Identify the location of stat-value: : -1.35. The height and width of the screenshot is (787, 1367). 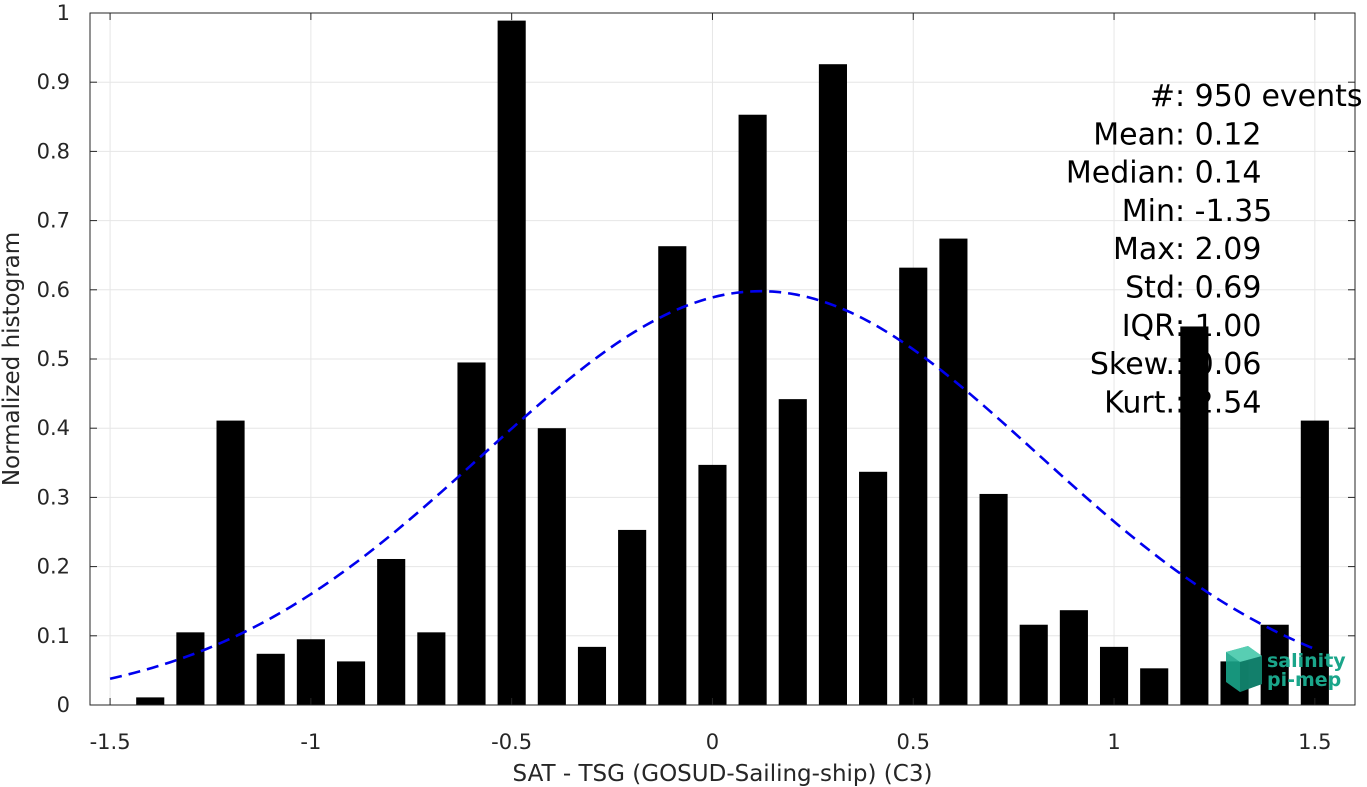
(1223, 211).